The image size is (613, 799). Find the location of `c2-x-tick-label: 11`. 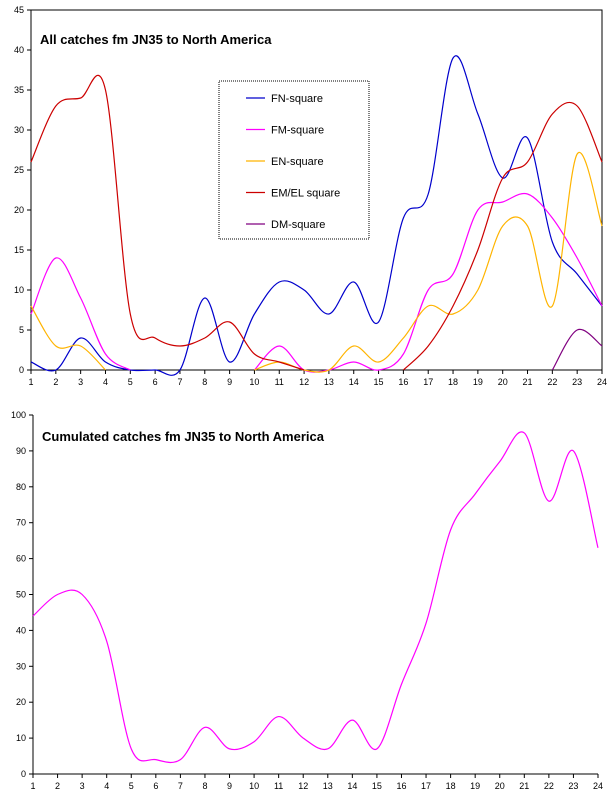

c2-x-tick-label: 11 is located at coordinates (278, 786).